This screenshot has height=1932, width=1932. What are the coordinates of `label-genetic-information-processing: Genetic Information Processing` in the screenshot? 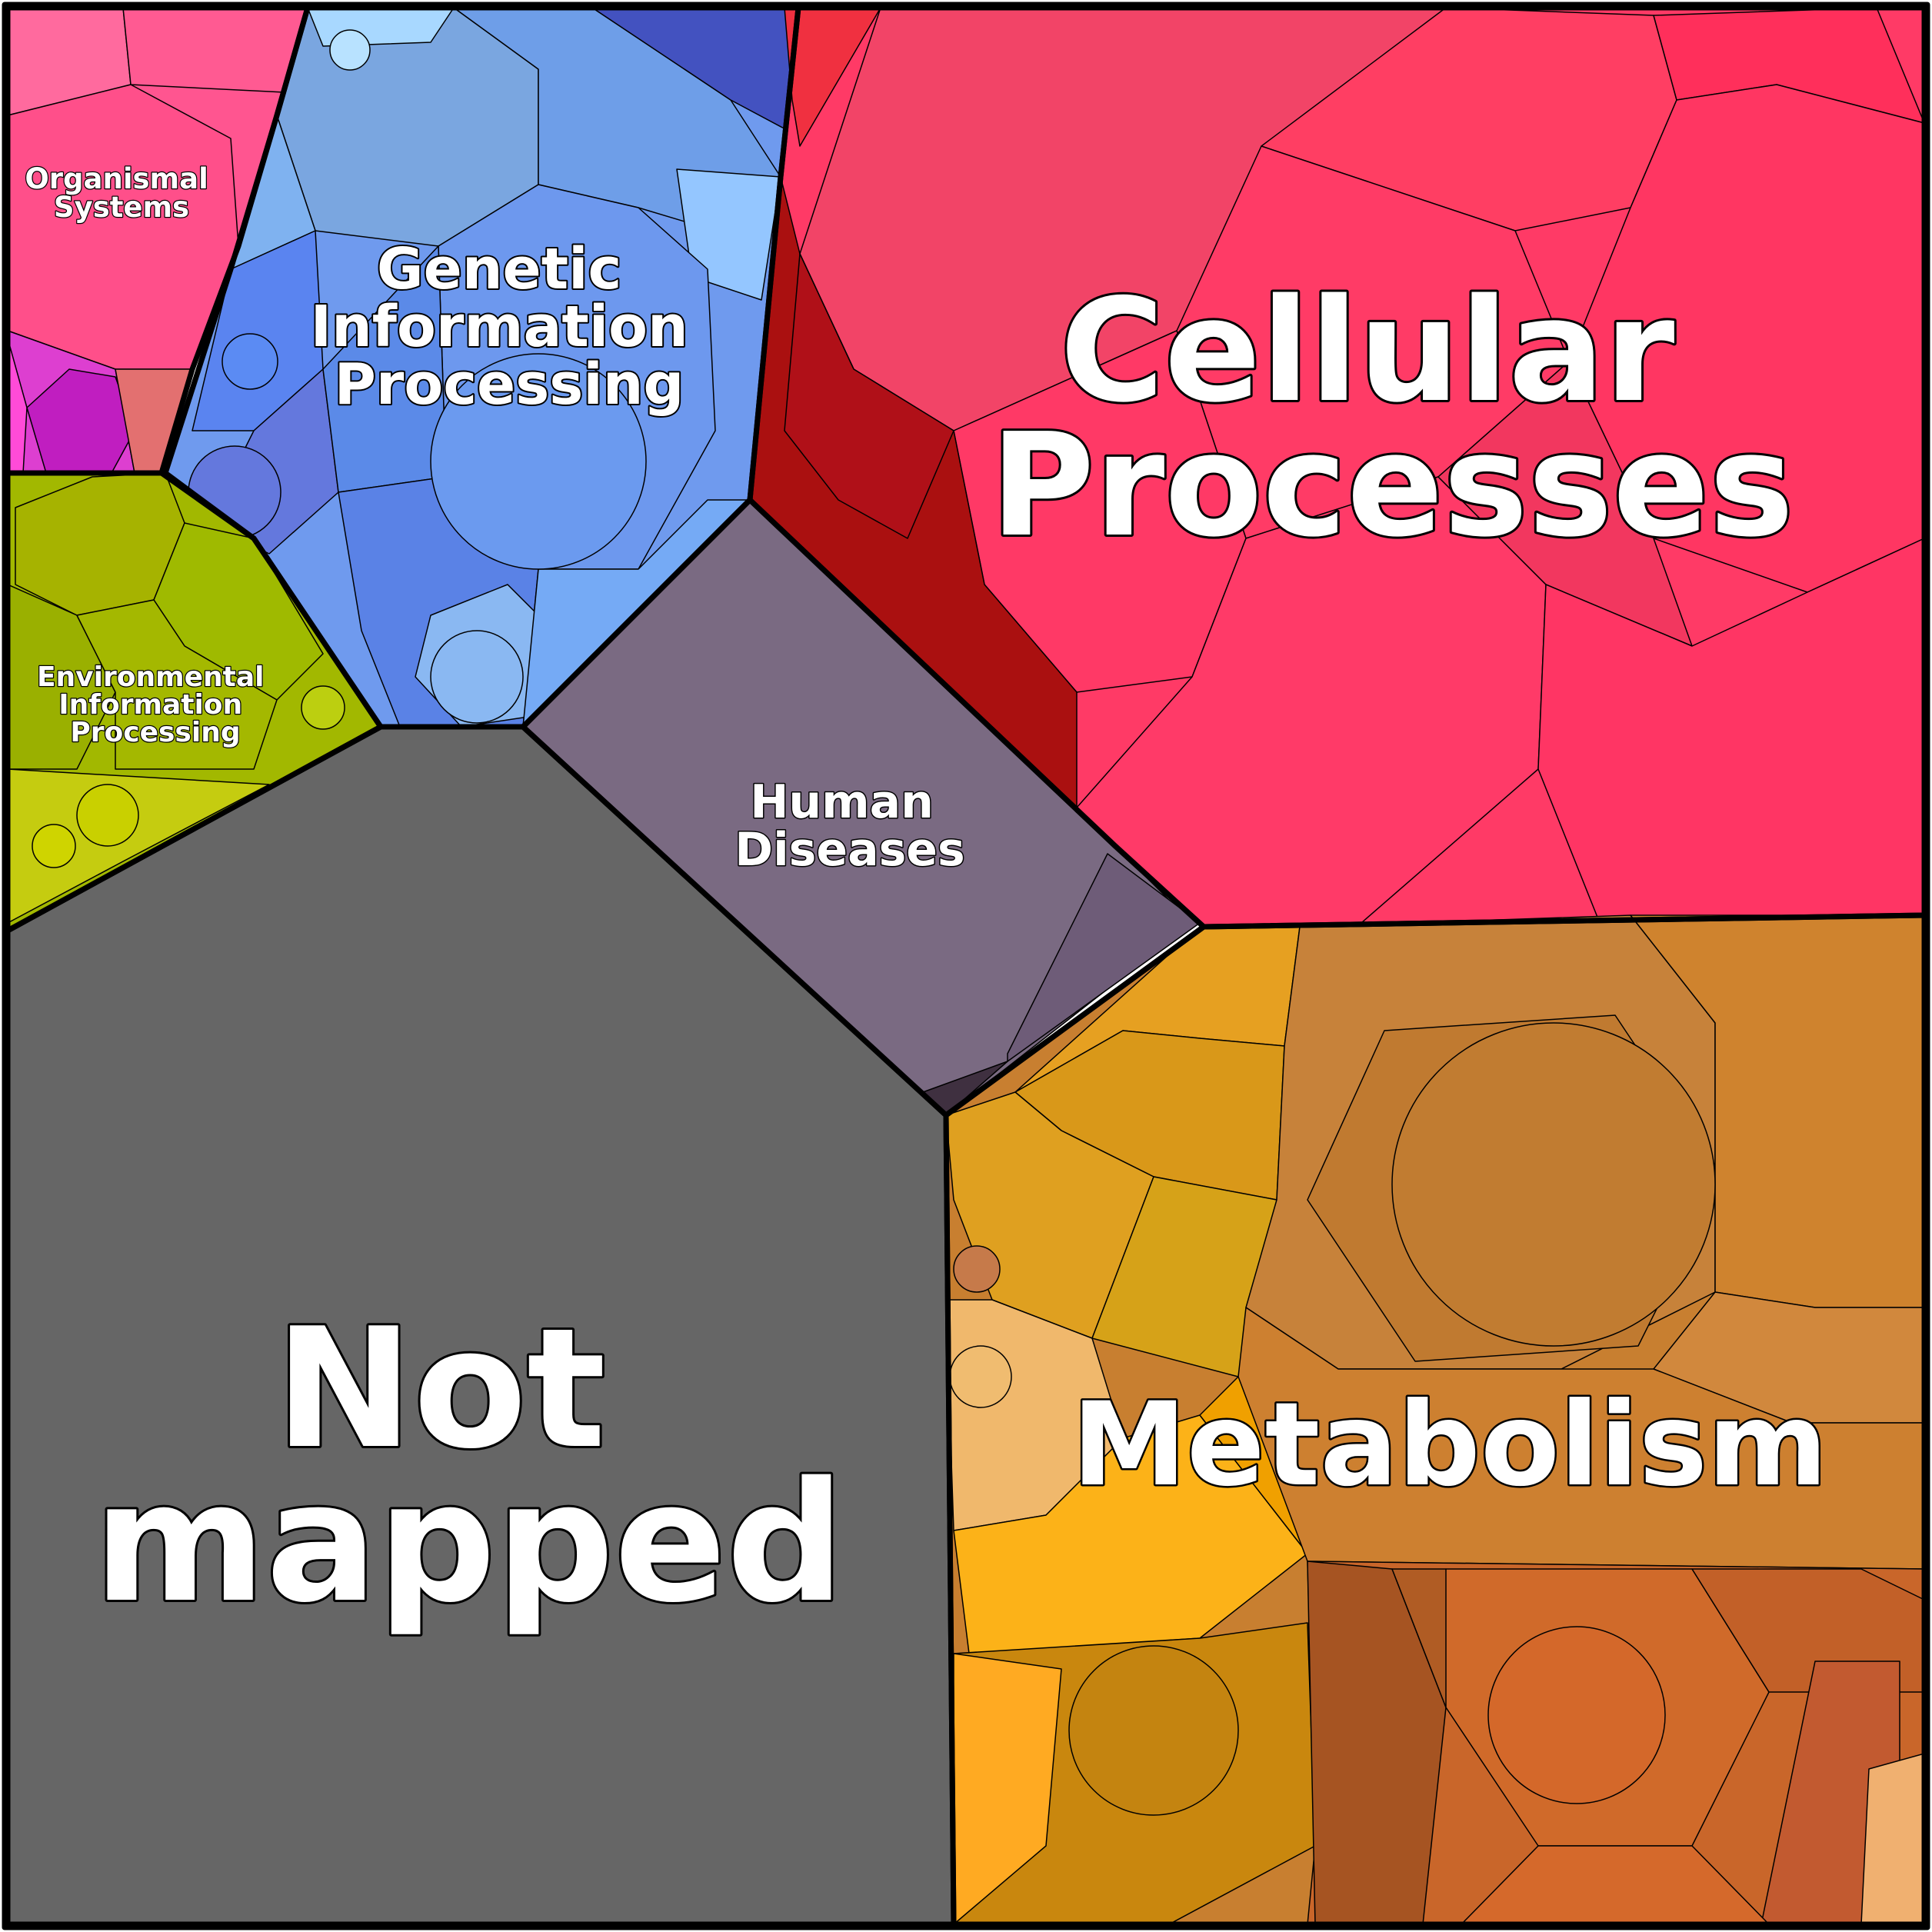 It's located at (509, 327).